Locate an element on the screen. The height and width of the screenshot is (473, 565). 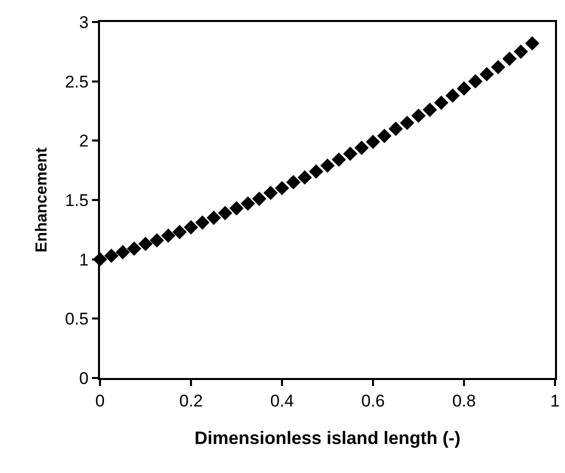
x-tick-label: 0 is located at coordinates (100, 400).